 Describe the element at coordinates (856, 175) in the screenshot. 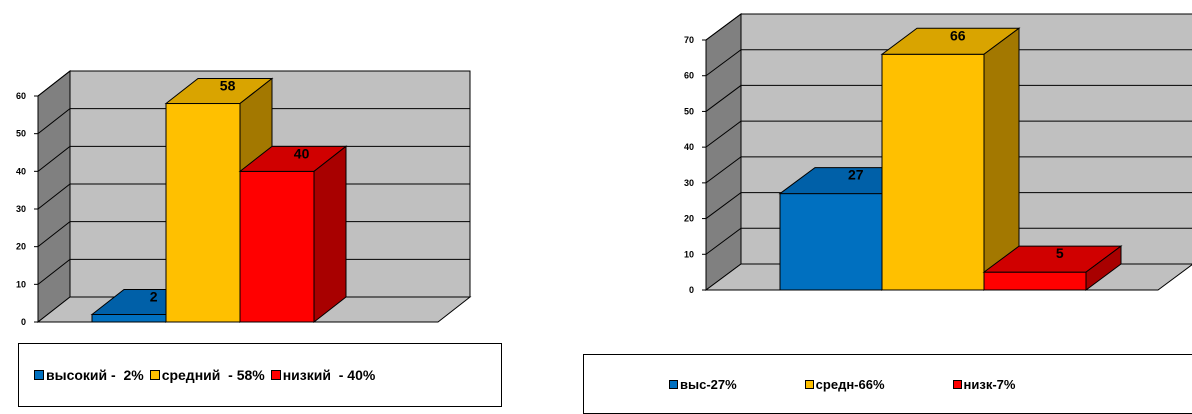

I see `data-label-2-0: 27` at that location.